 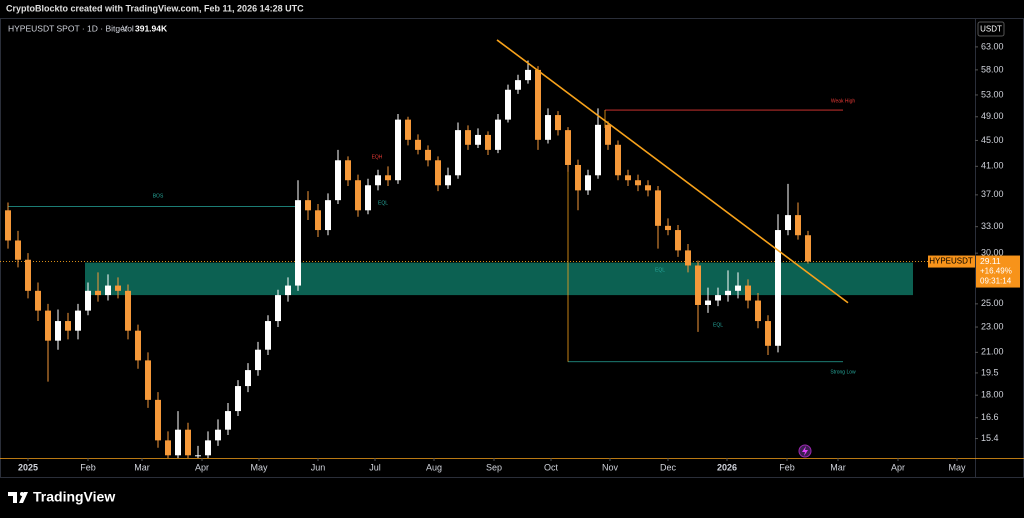 What do you see at coordinates (787, 467) in the screenshot?
I see `x-tick-label: Feb` at bounding box center [787, 467].